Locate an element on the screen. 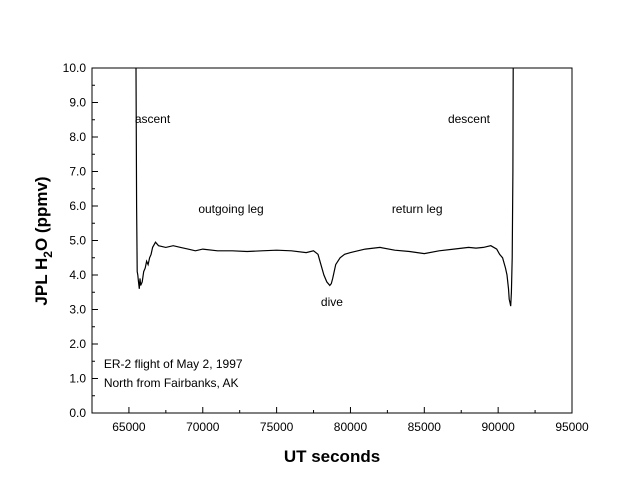 The width and height of the screenshot is (630, 490). y-tick-label: 4.0 is located at coordinates (77, 275).